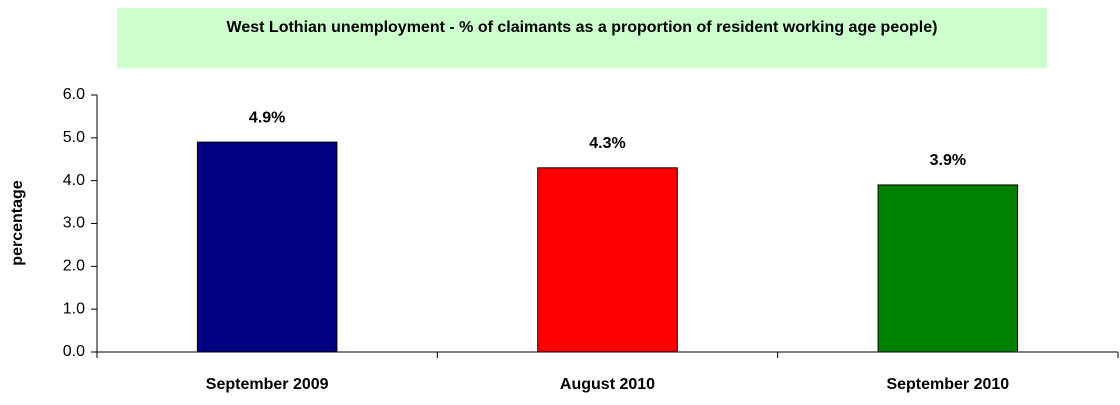  I want to click on y-tick-label: 5.0, so click(74, 137).